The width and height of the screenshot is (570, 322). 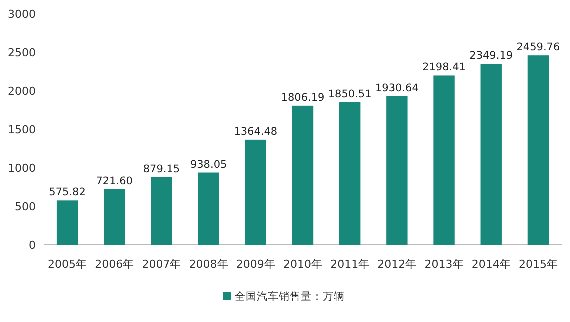 I want to click on data-label: 2349.19, so click(x=492, y=56).